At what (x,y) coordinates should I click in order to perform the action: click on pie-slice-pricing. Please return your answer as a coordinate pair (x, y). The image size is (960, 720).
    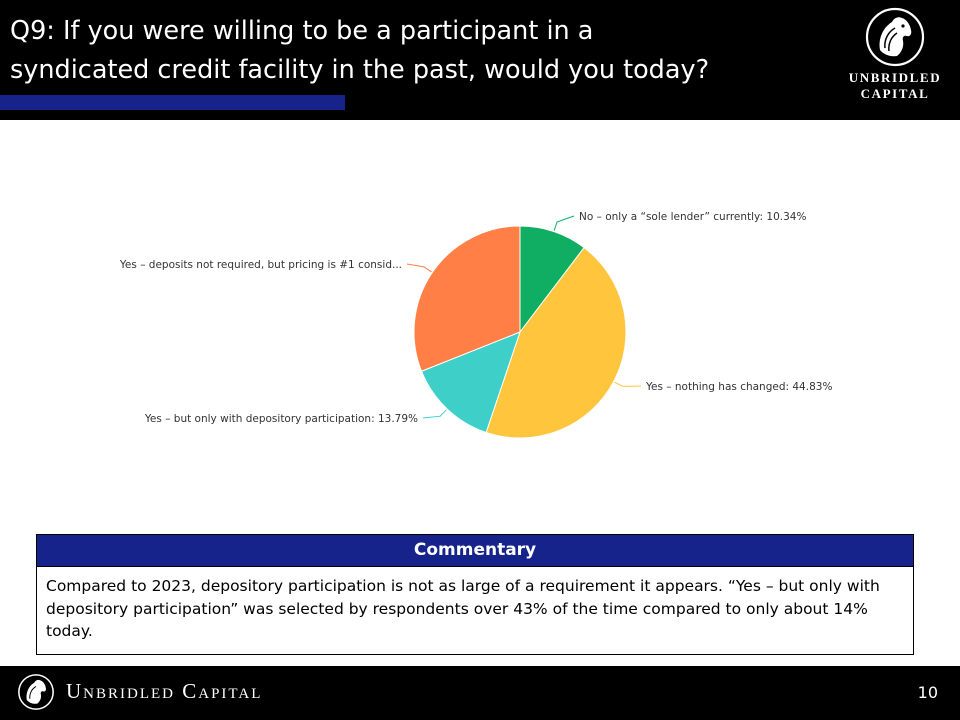
    Looking at the image, I should click on (467, 298).